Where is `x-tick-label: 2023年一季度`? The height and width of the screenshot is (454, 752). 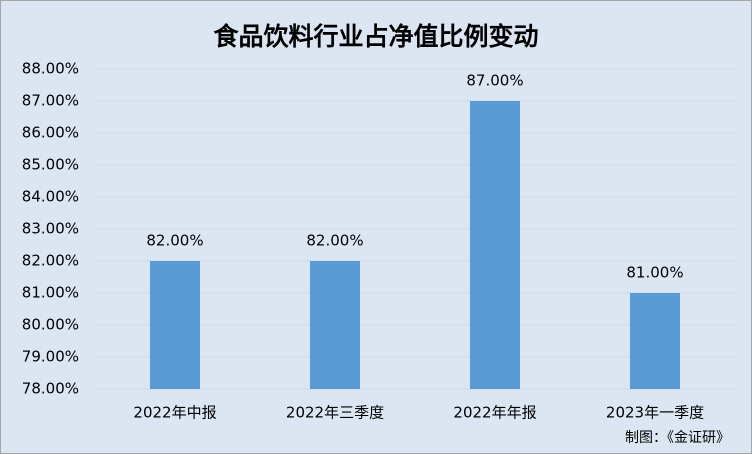
x-tick-label: 2023年一季度 is located at coordinates (655, 413).